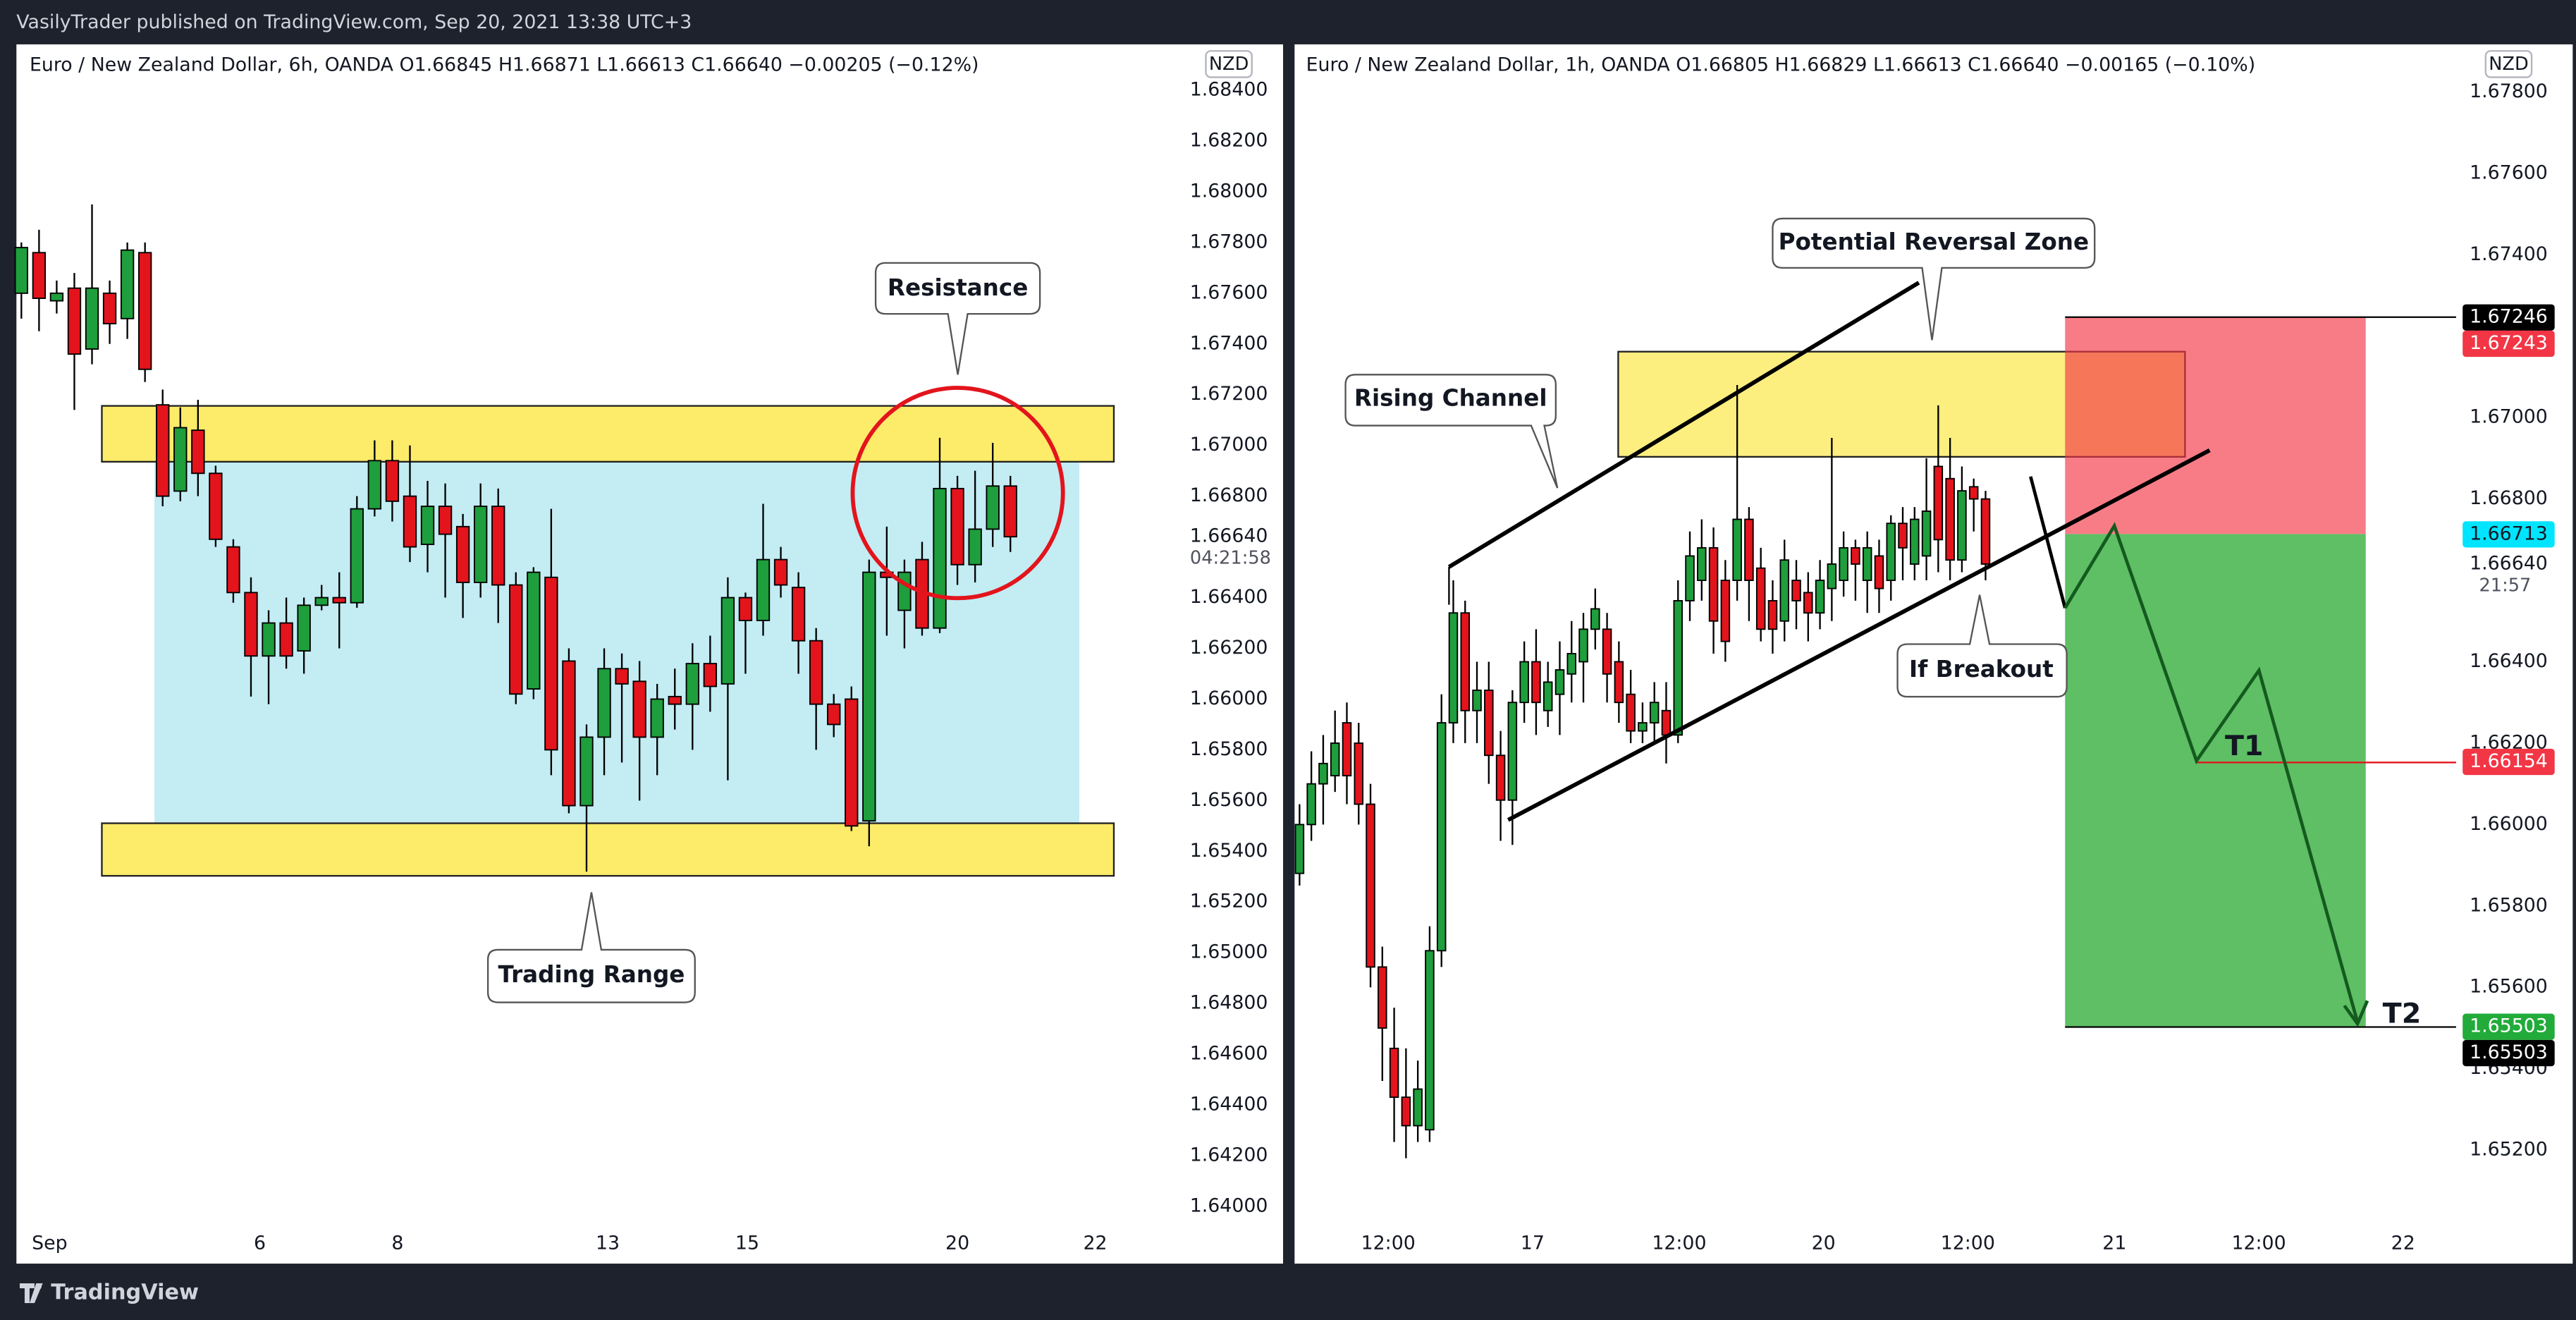 The image size is (2576, 1320). Describe the element at coordinates (1229, 343) in the screenshot. I see `y-tick-label: 1.67400` at that location.